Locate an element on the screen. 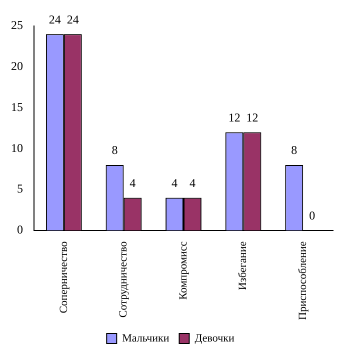  legend-label: Девочки is located at coordinates (214, 338).